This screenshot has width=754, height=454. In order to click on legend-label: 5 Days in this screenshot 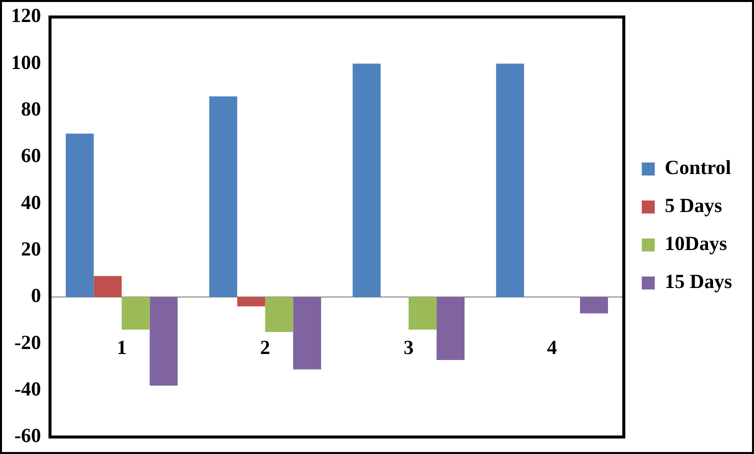, I will do `click(693, 206)`.